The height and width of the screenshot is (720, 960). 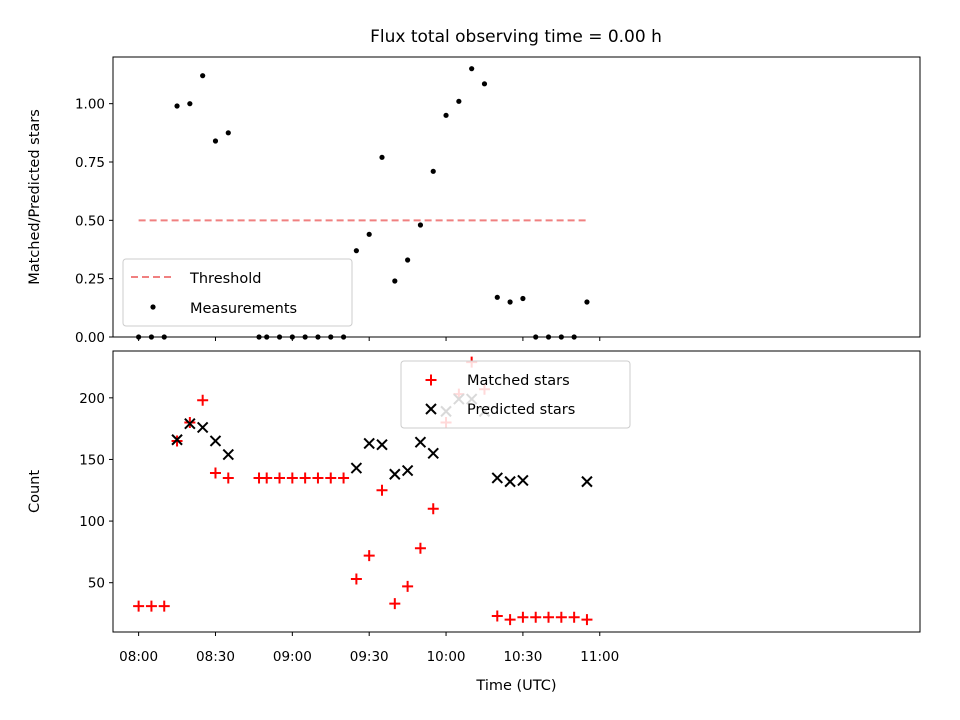 I want to click on y-tick-label: 0.75, so click(x=90, y=163).